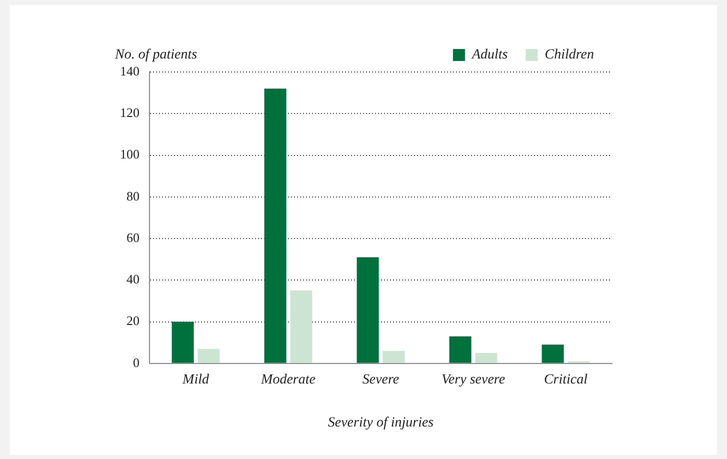  Describe the element at coordinates (130, 154) in the screenshot. I see `y-tick-label: 100` at that location.